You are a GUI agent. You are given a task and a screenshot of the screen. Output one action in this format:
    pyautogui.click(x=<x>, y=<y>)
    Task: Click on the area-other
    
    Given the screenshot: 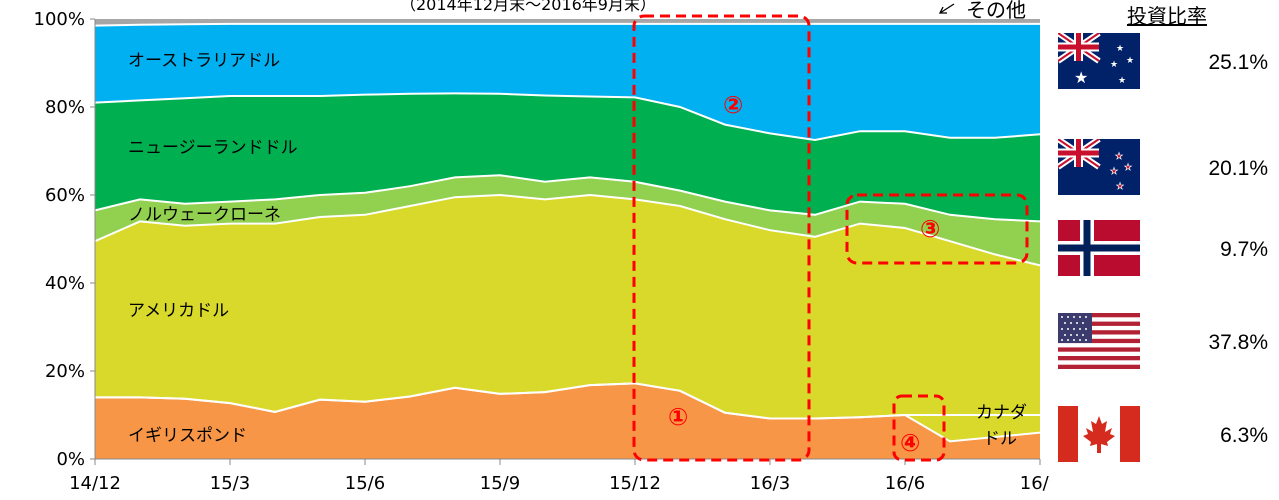 What is the action you would take?
    pyautogui.click(x=567, y=22)
    